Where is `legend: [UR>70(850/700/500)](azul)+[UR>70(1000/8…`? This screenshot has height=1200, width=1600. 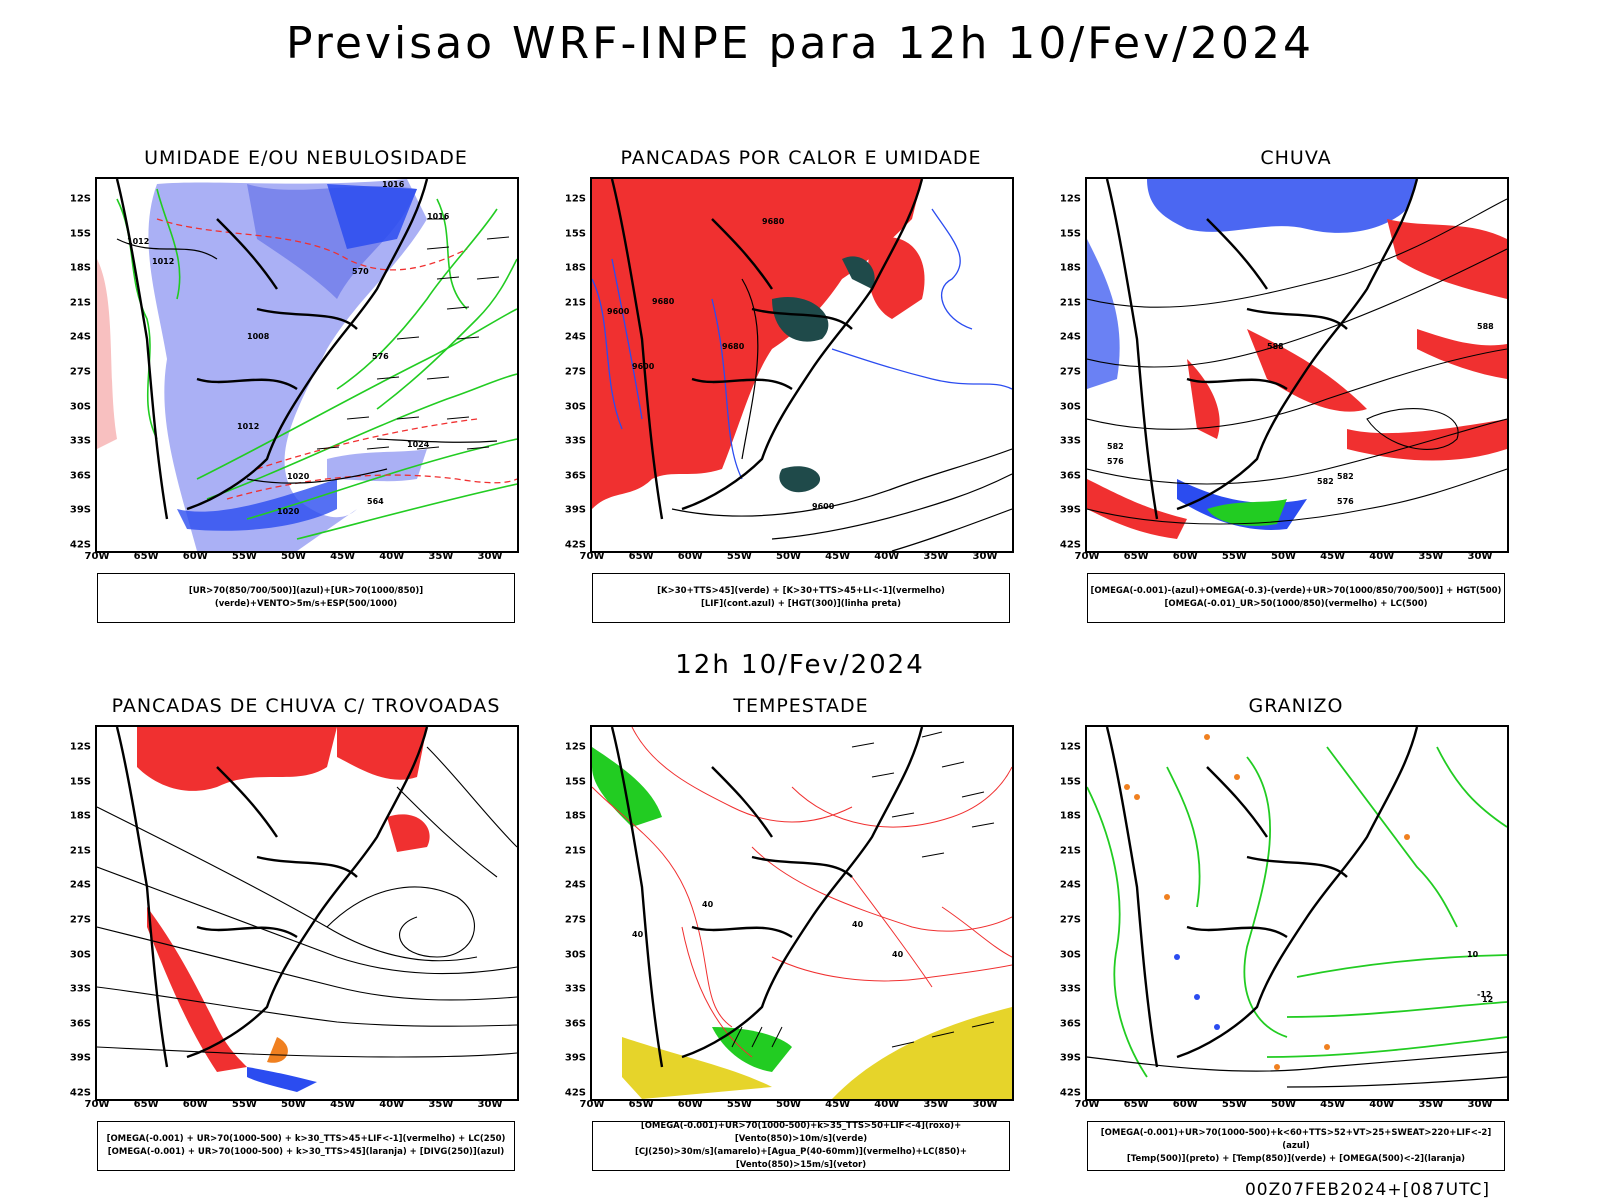
legend: [UR>70(850/700/500)](azul)+[UR>70(1000/8… is located at coordinates (306, 598).